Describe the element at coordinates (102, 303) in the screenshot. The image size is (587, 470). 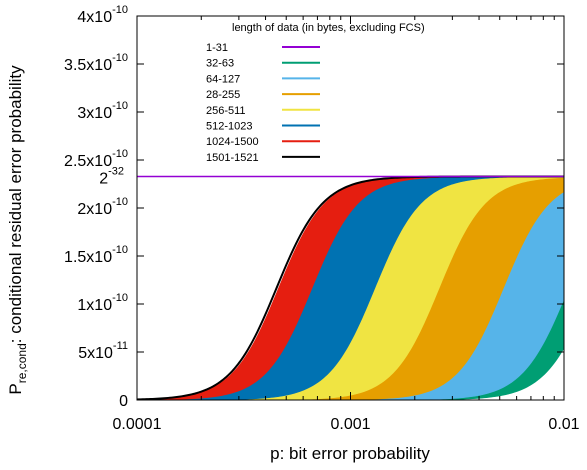
I see `y-tick-label: 1x10⁻¹⁰` at that location.